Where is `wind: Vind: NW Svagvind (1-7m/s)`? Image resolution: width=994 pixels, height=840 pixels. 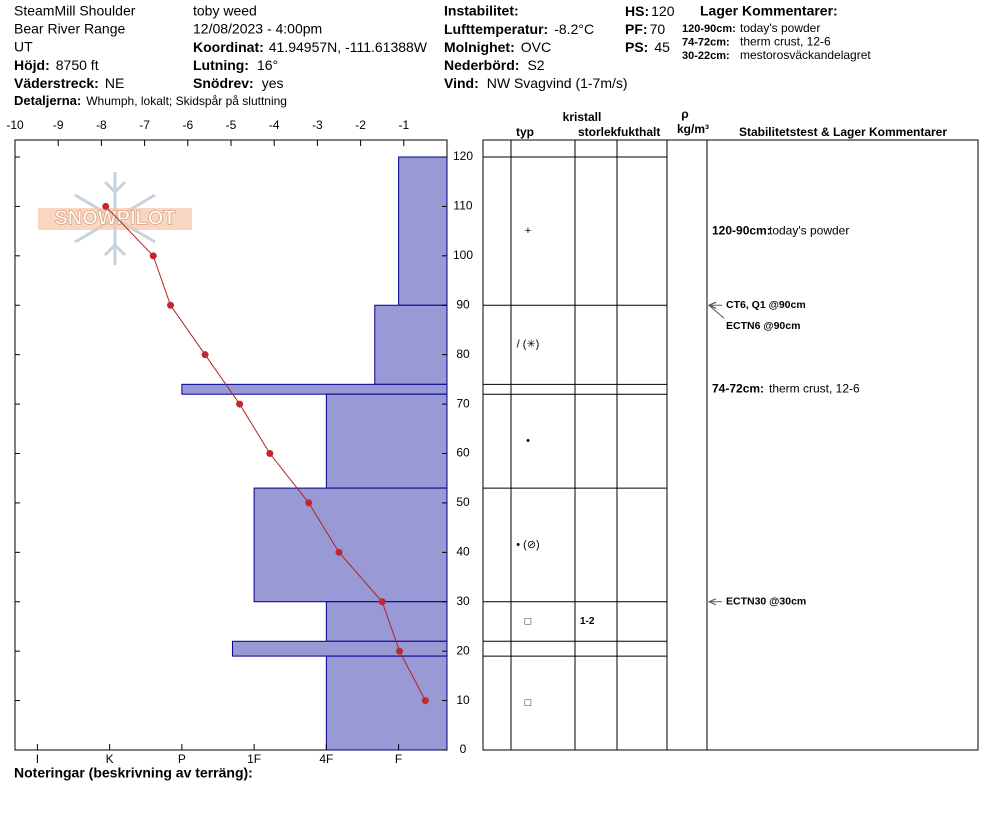 wind: Vind: NW Svagvind (1-7m/s) is located at coordinates (536, 83).